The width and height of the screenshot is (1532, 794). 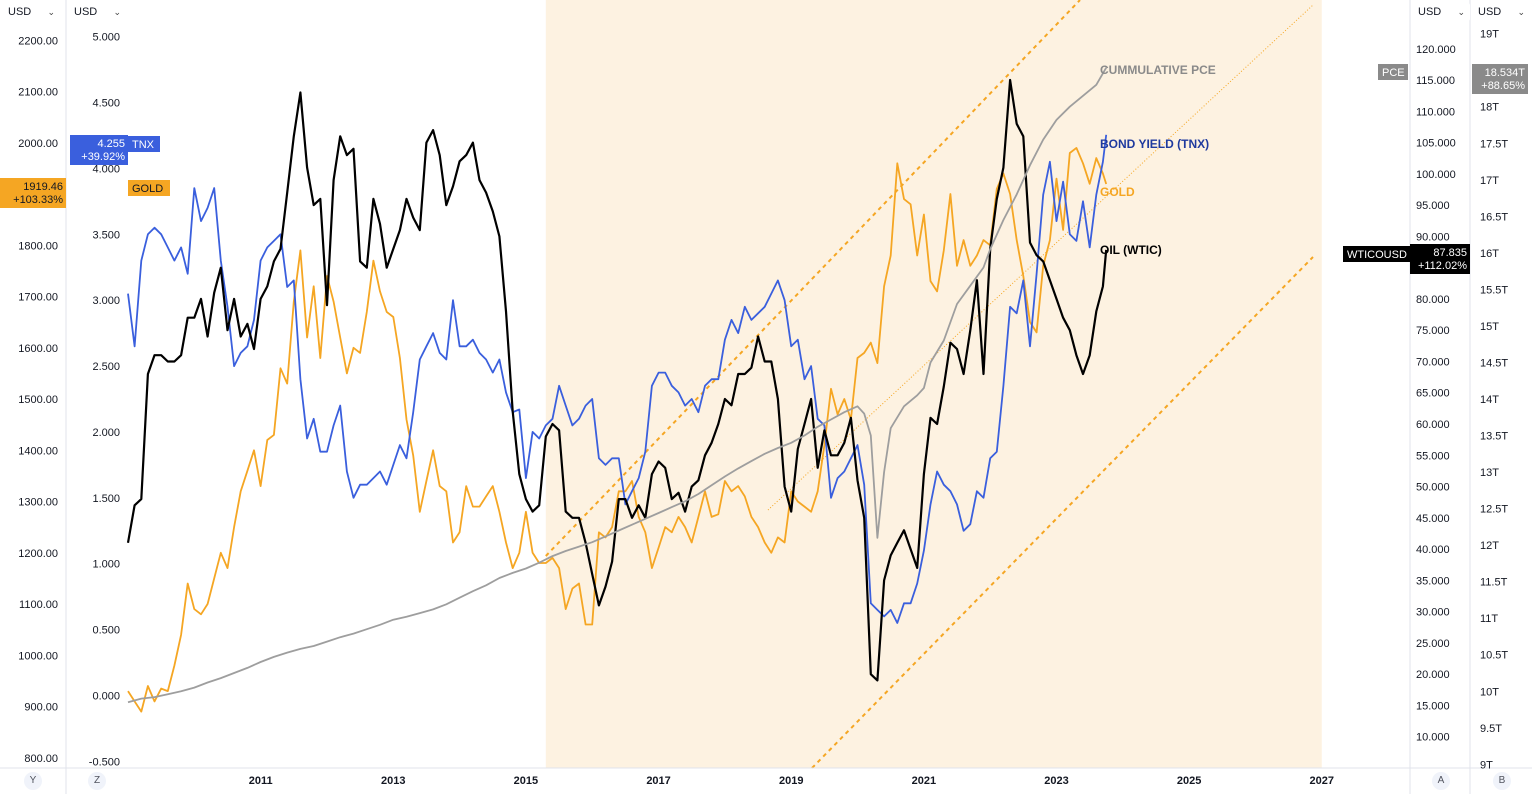 I want to click on oil-last-value-badge: 87.835+112.02%, so click(x=1440, y=259).